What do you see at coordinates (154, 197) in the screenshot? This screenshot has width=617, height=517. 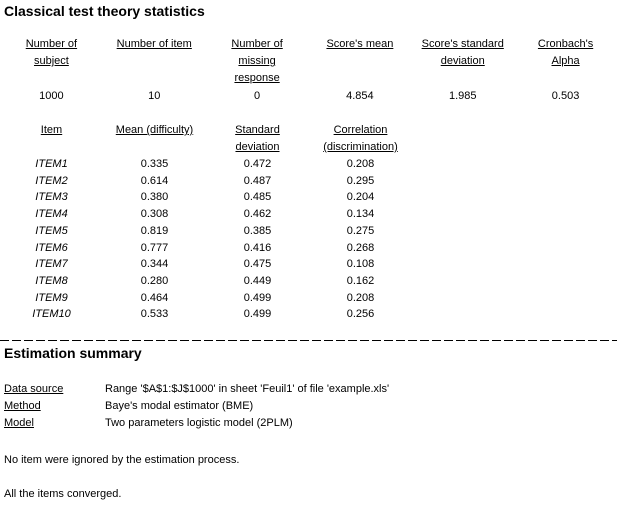 I see `item-mean-cell: 0.380` at bounding box center [154, 197].